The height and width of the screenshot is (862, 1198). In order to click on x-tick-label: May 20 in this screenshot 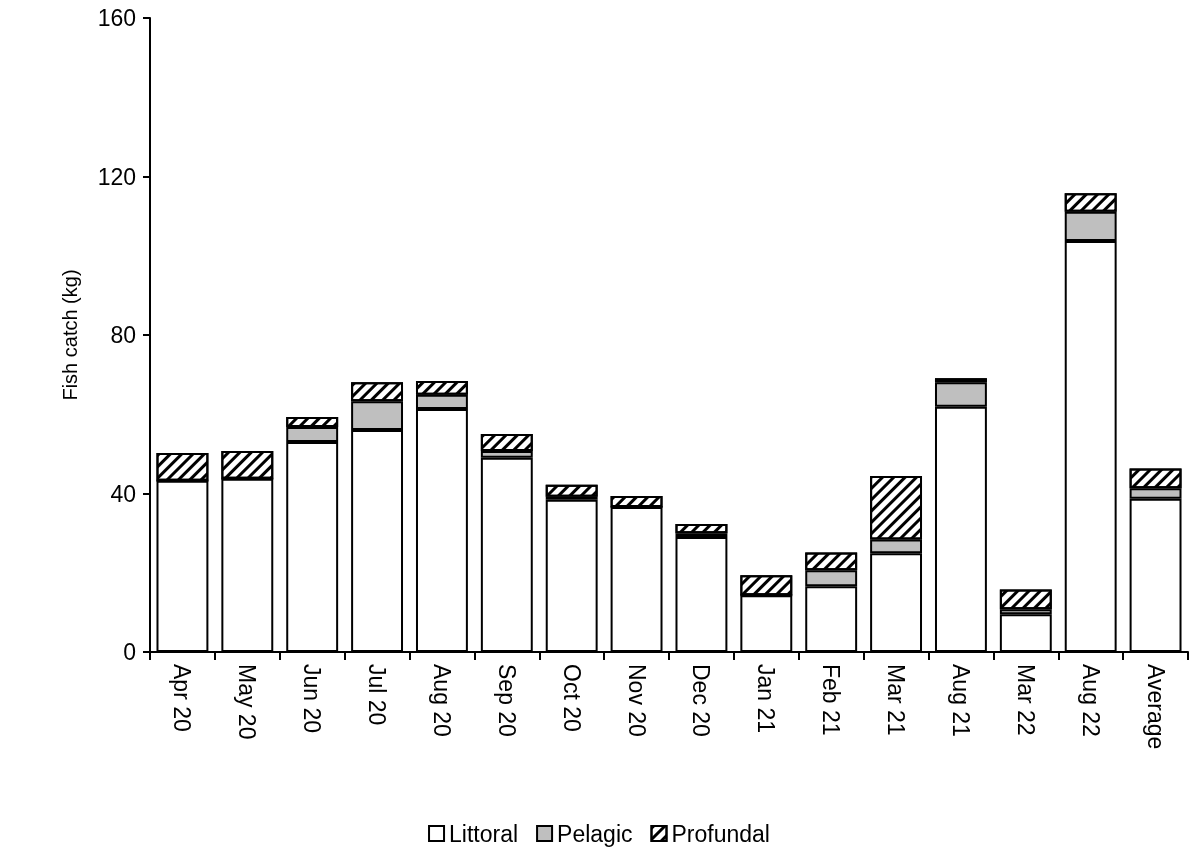, I will do `click(247, 702)`.